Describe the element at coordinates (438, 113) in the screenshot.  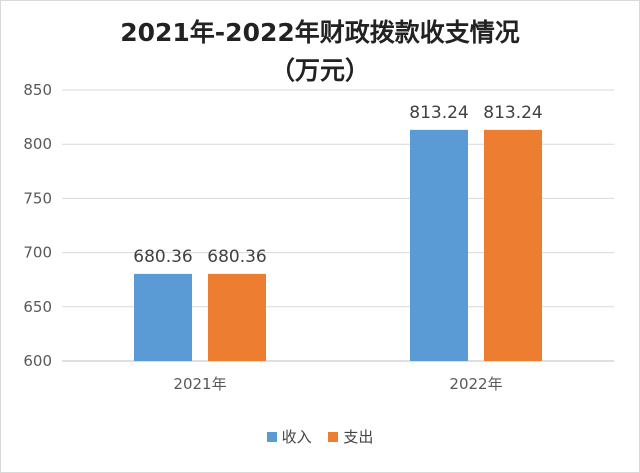
I see `data-label-income-1: 813.24` at that location.